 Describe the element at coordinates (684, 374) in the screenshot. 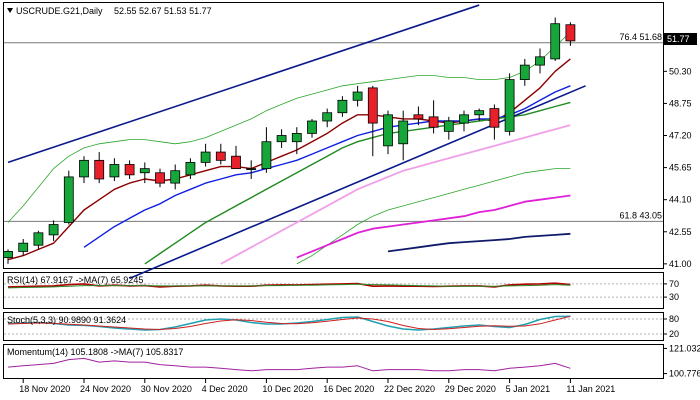

I see `momentum-ytick-label-1: 100.7767` at that location.